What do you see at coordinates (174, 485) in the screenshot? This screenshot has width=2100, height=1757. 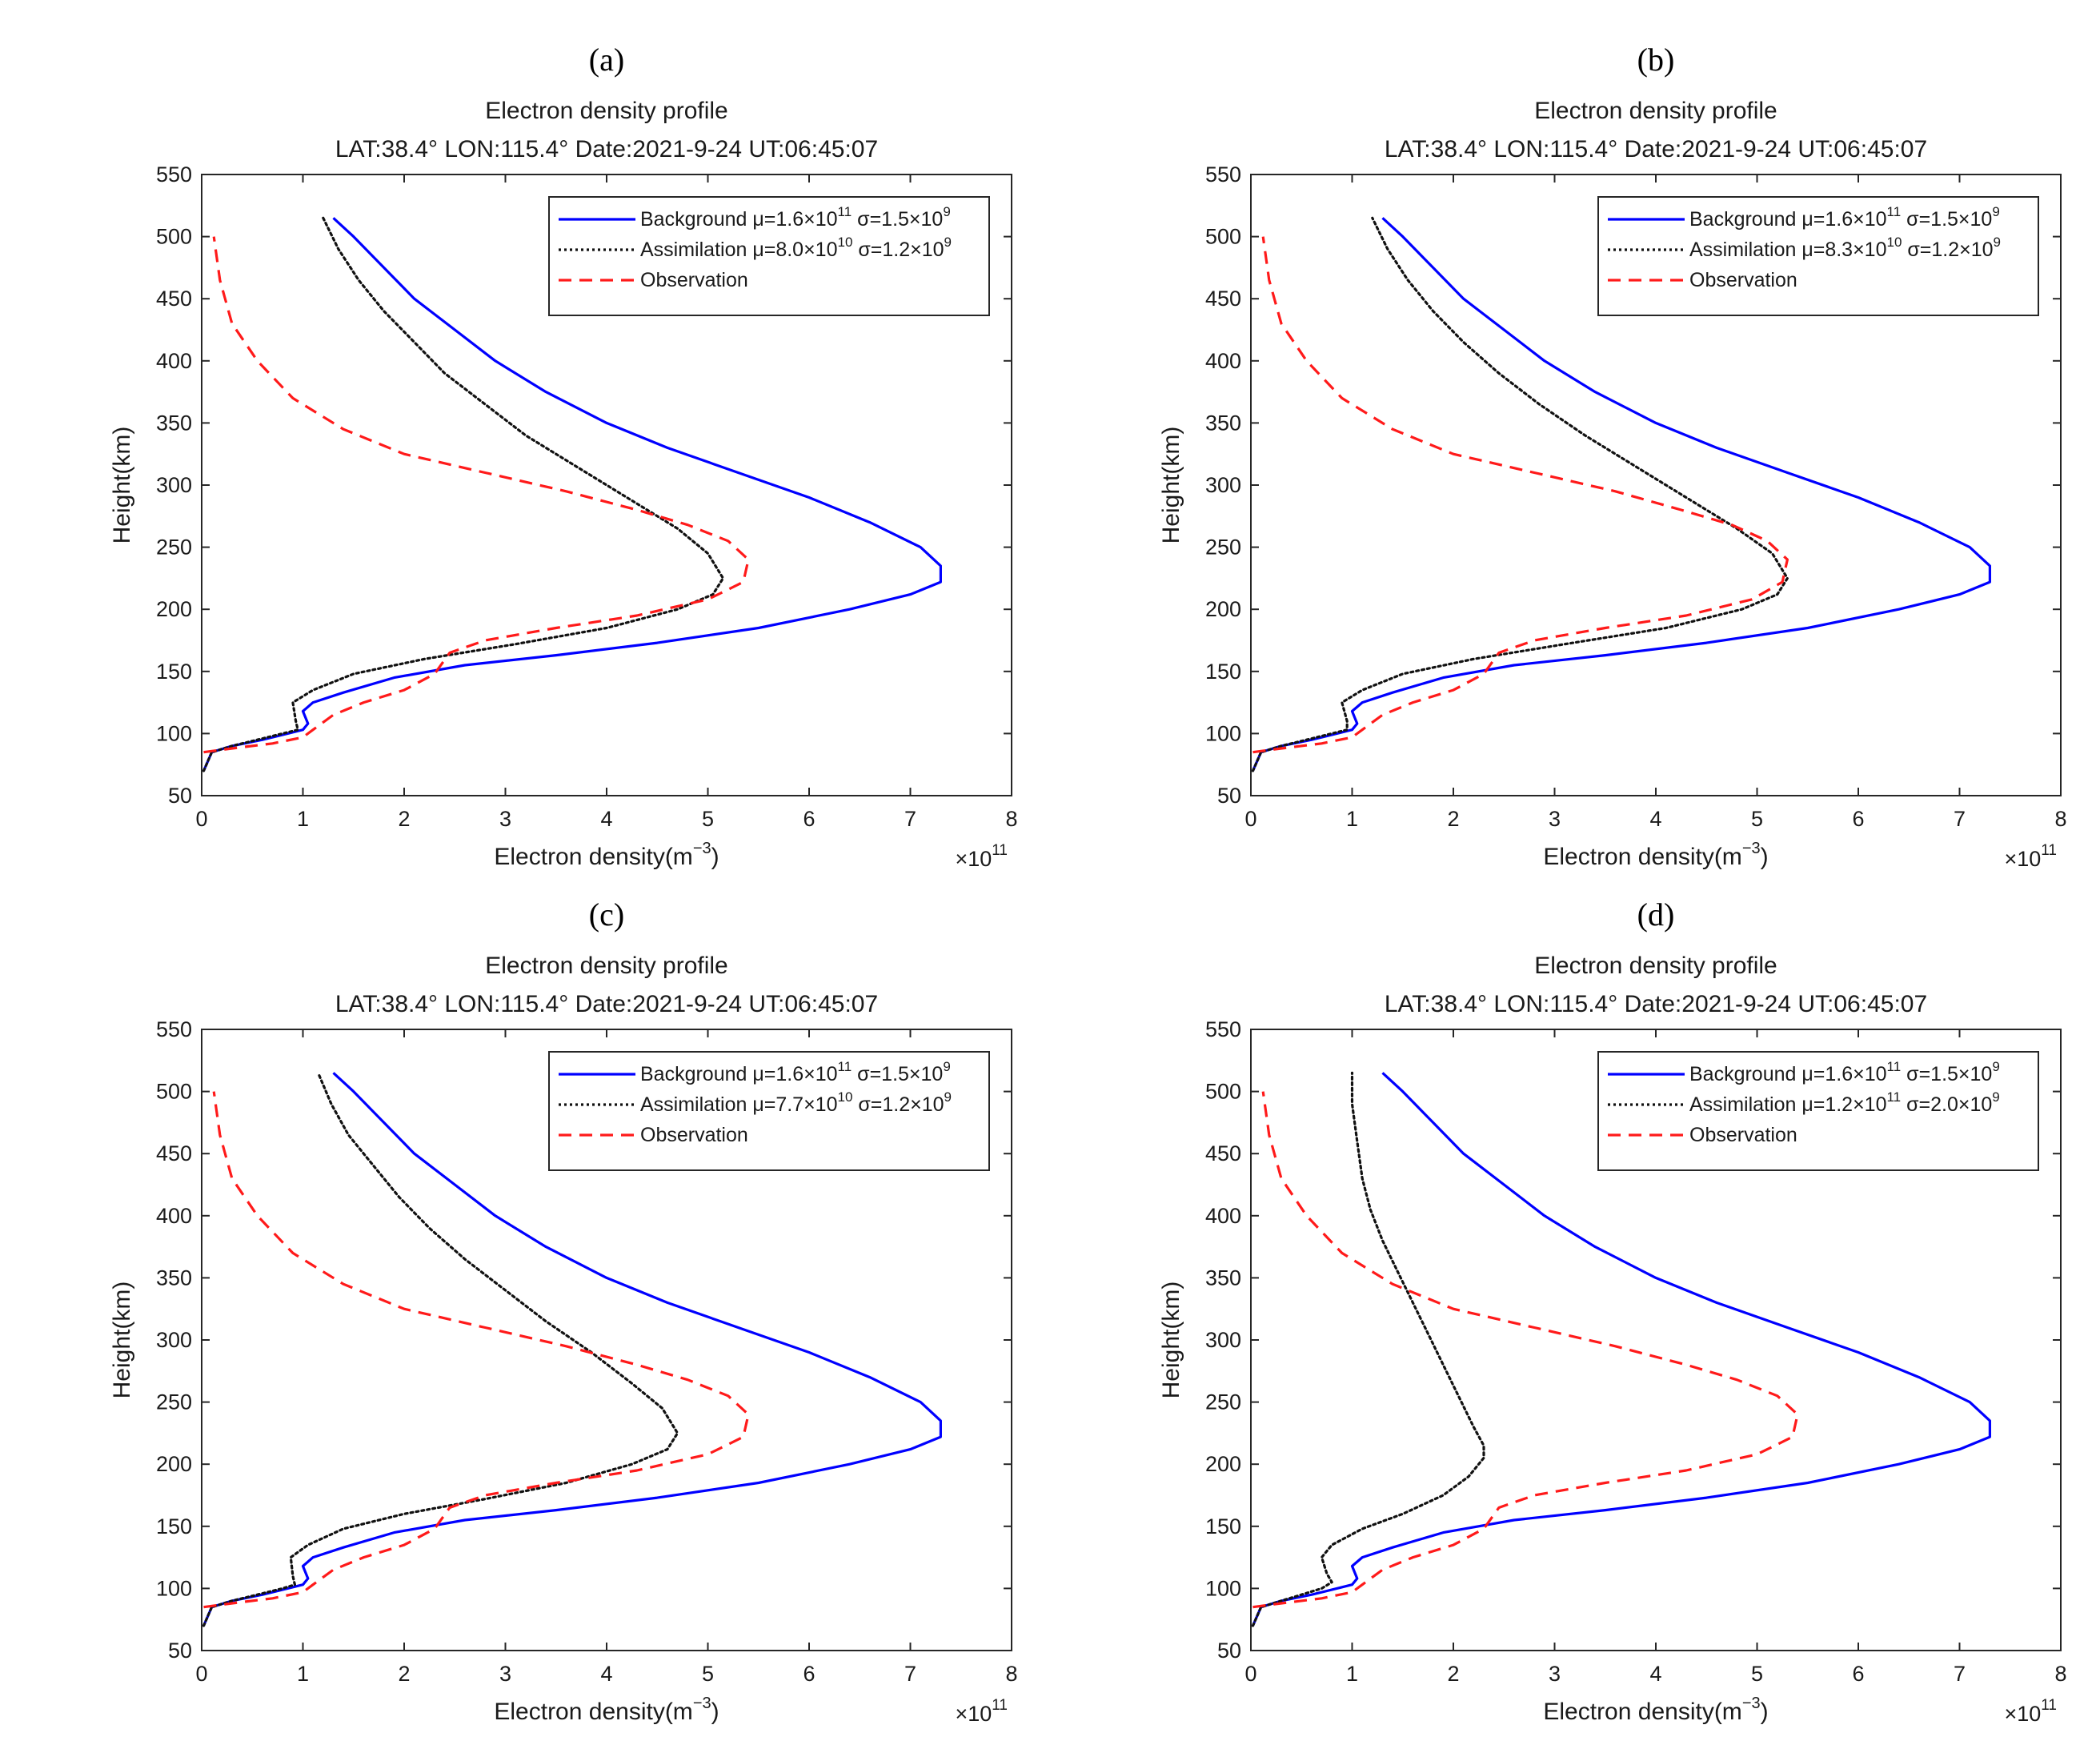 I see `y-tick-label: 300` at bounding box center [174, 485].